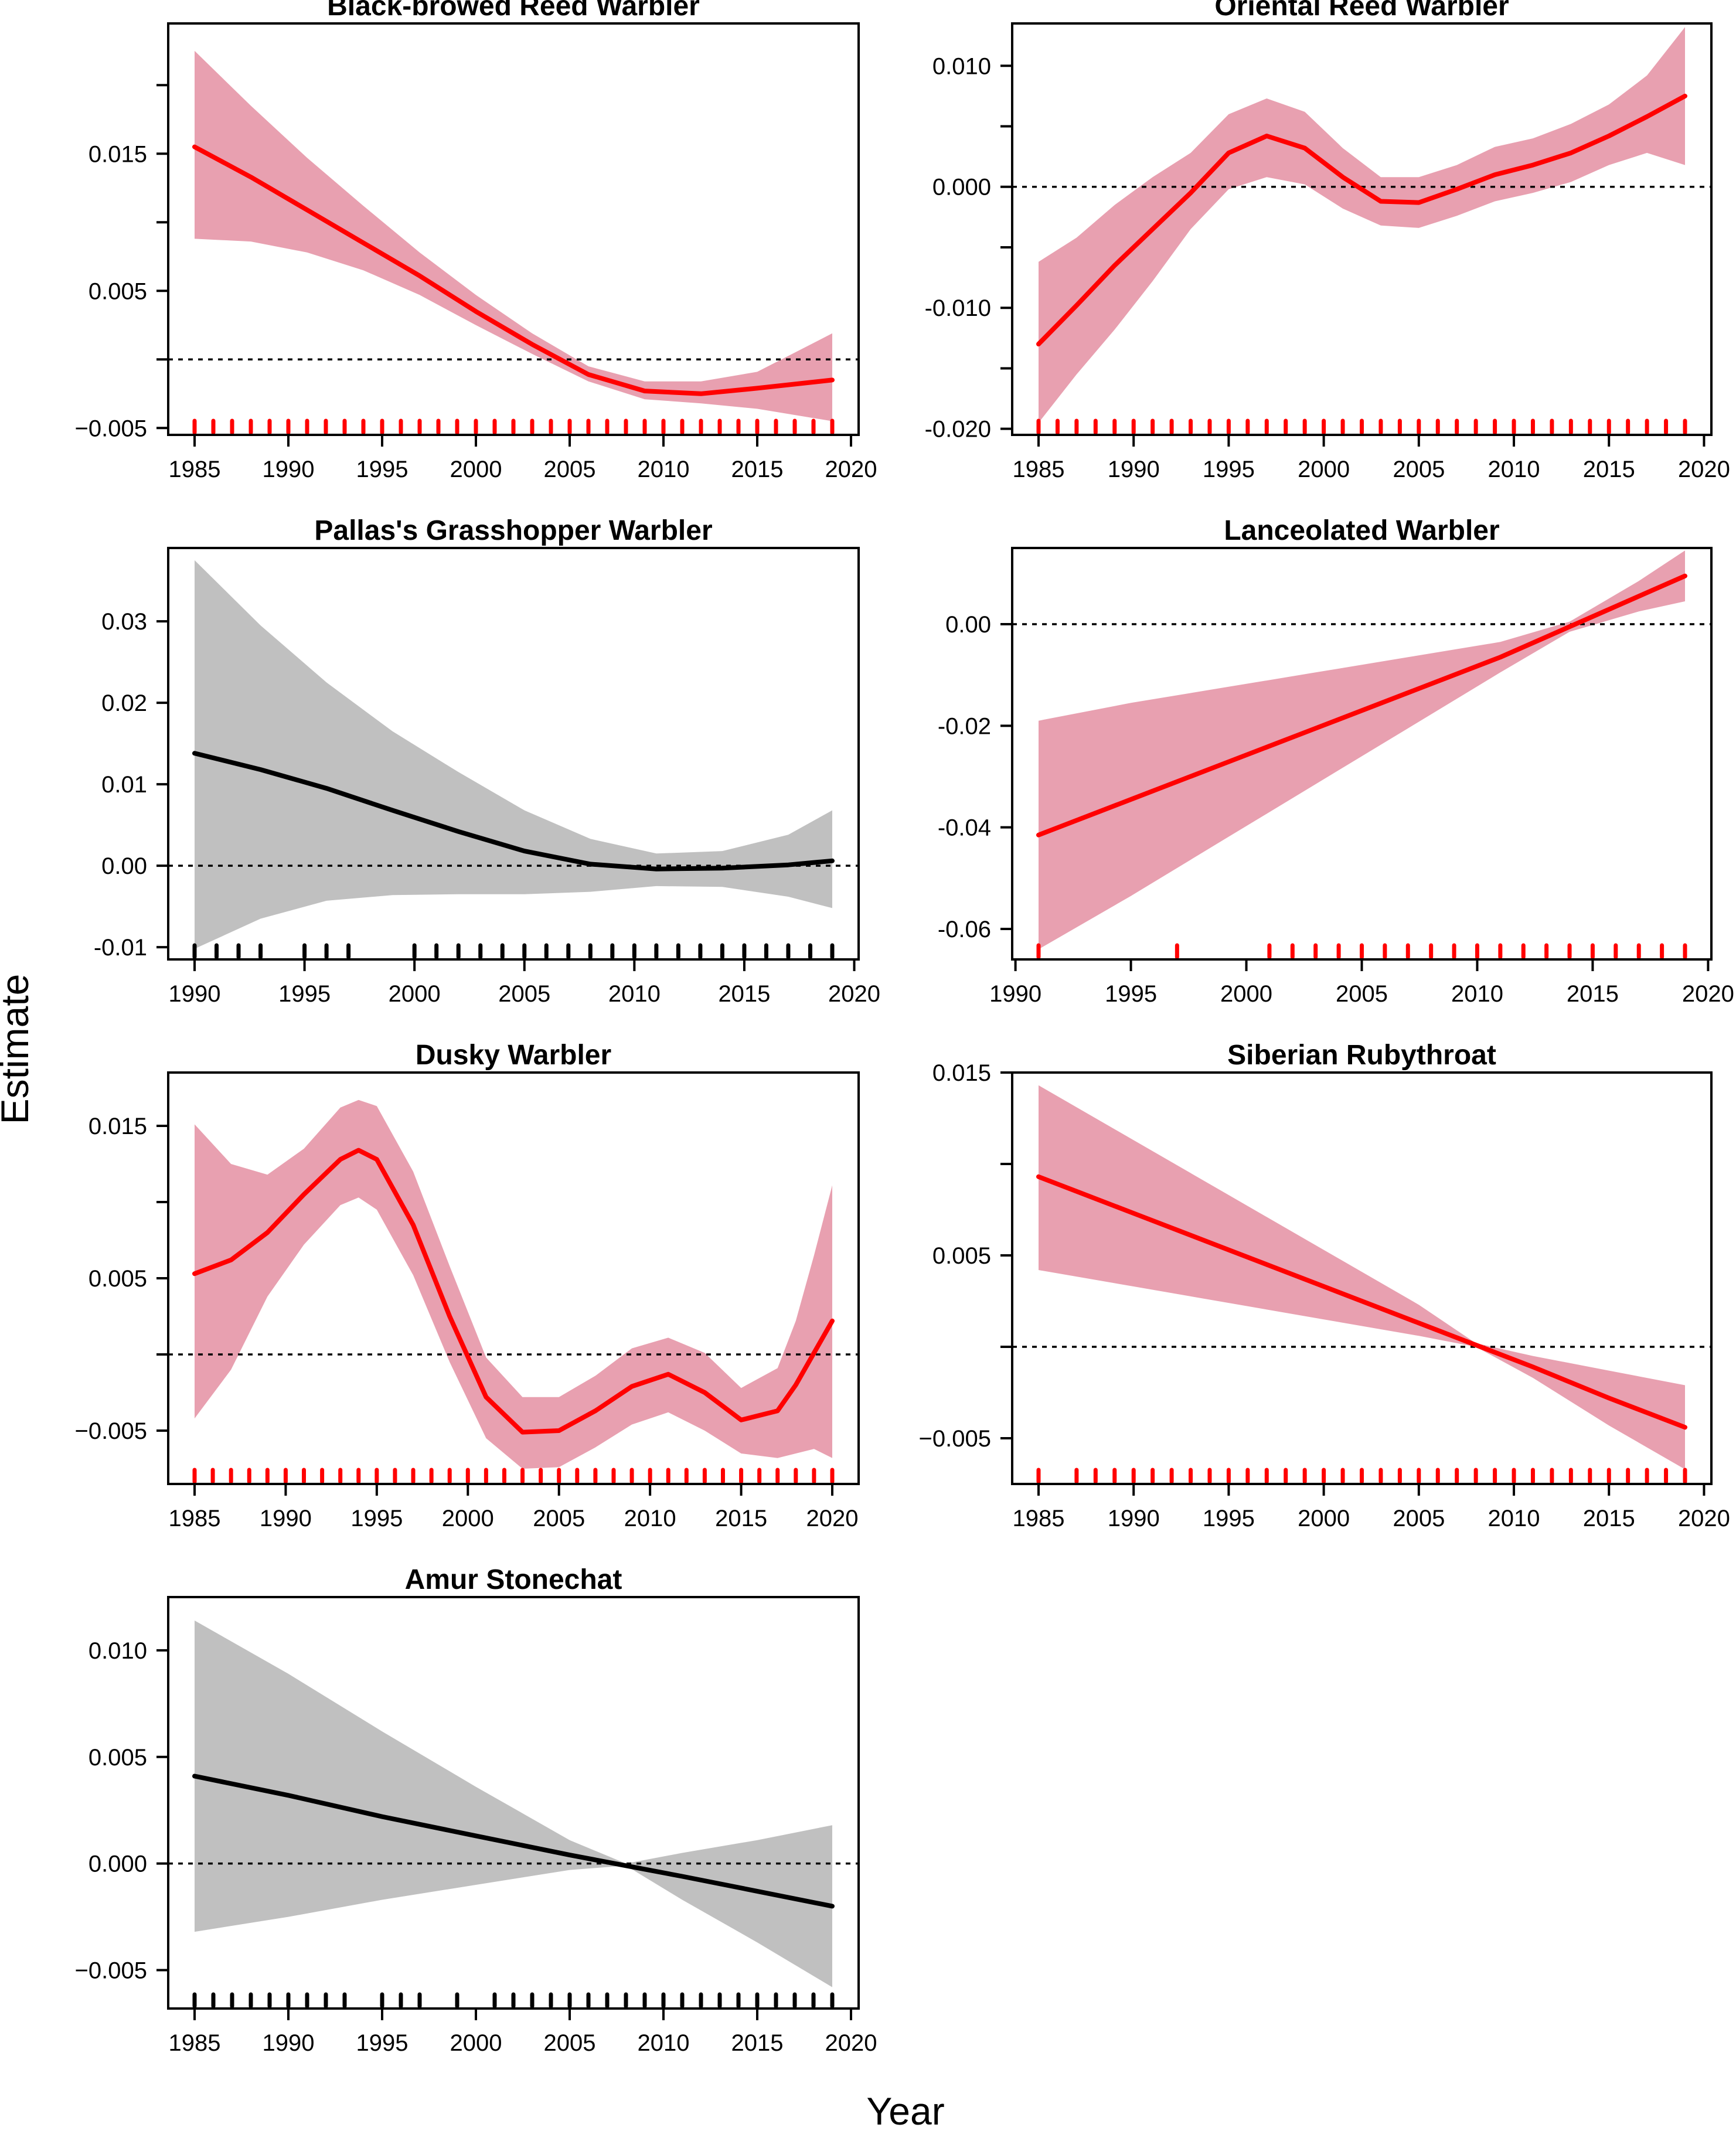  I want to click on panel-title: Oriental Reed Warbler, so click(1361, 11).